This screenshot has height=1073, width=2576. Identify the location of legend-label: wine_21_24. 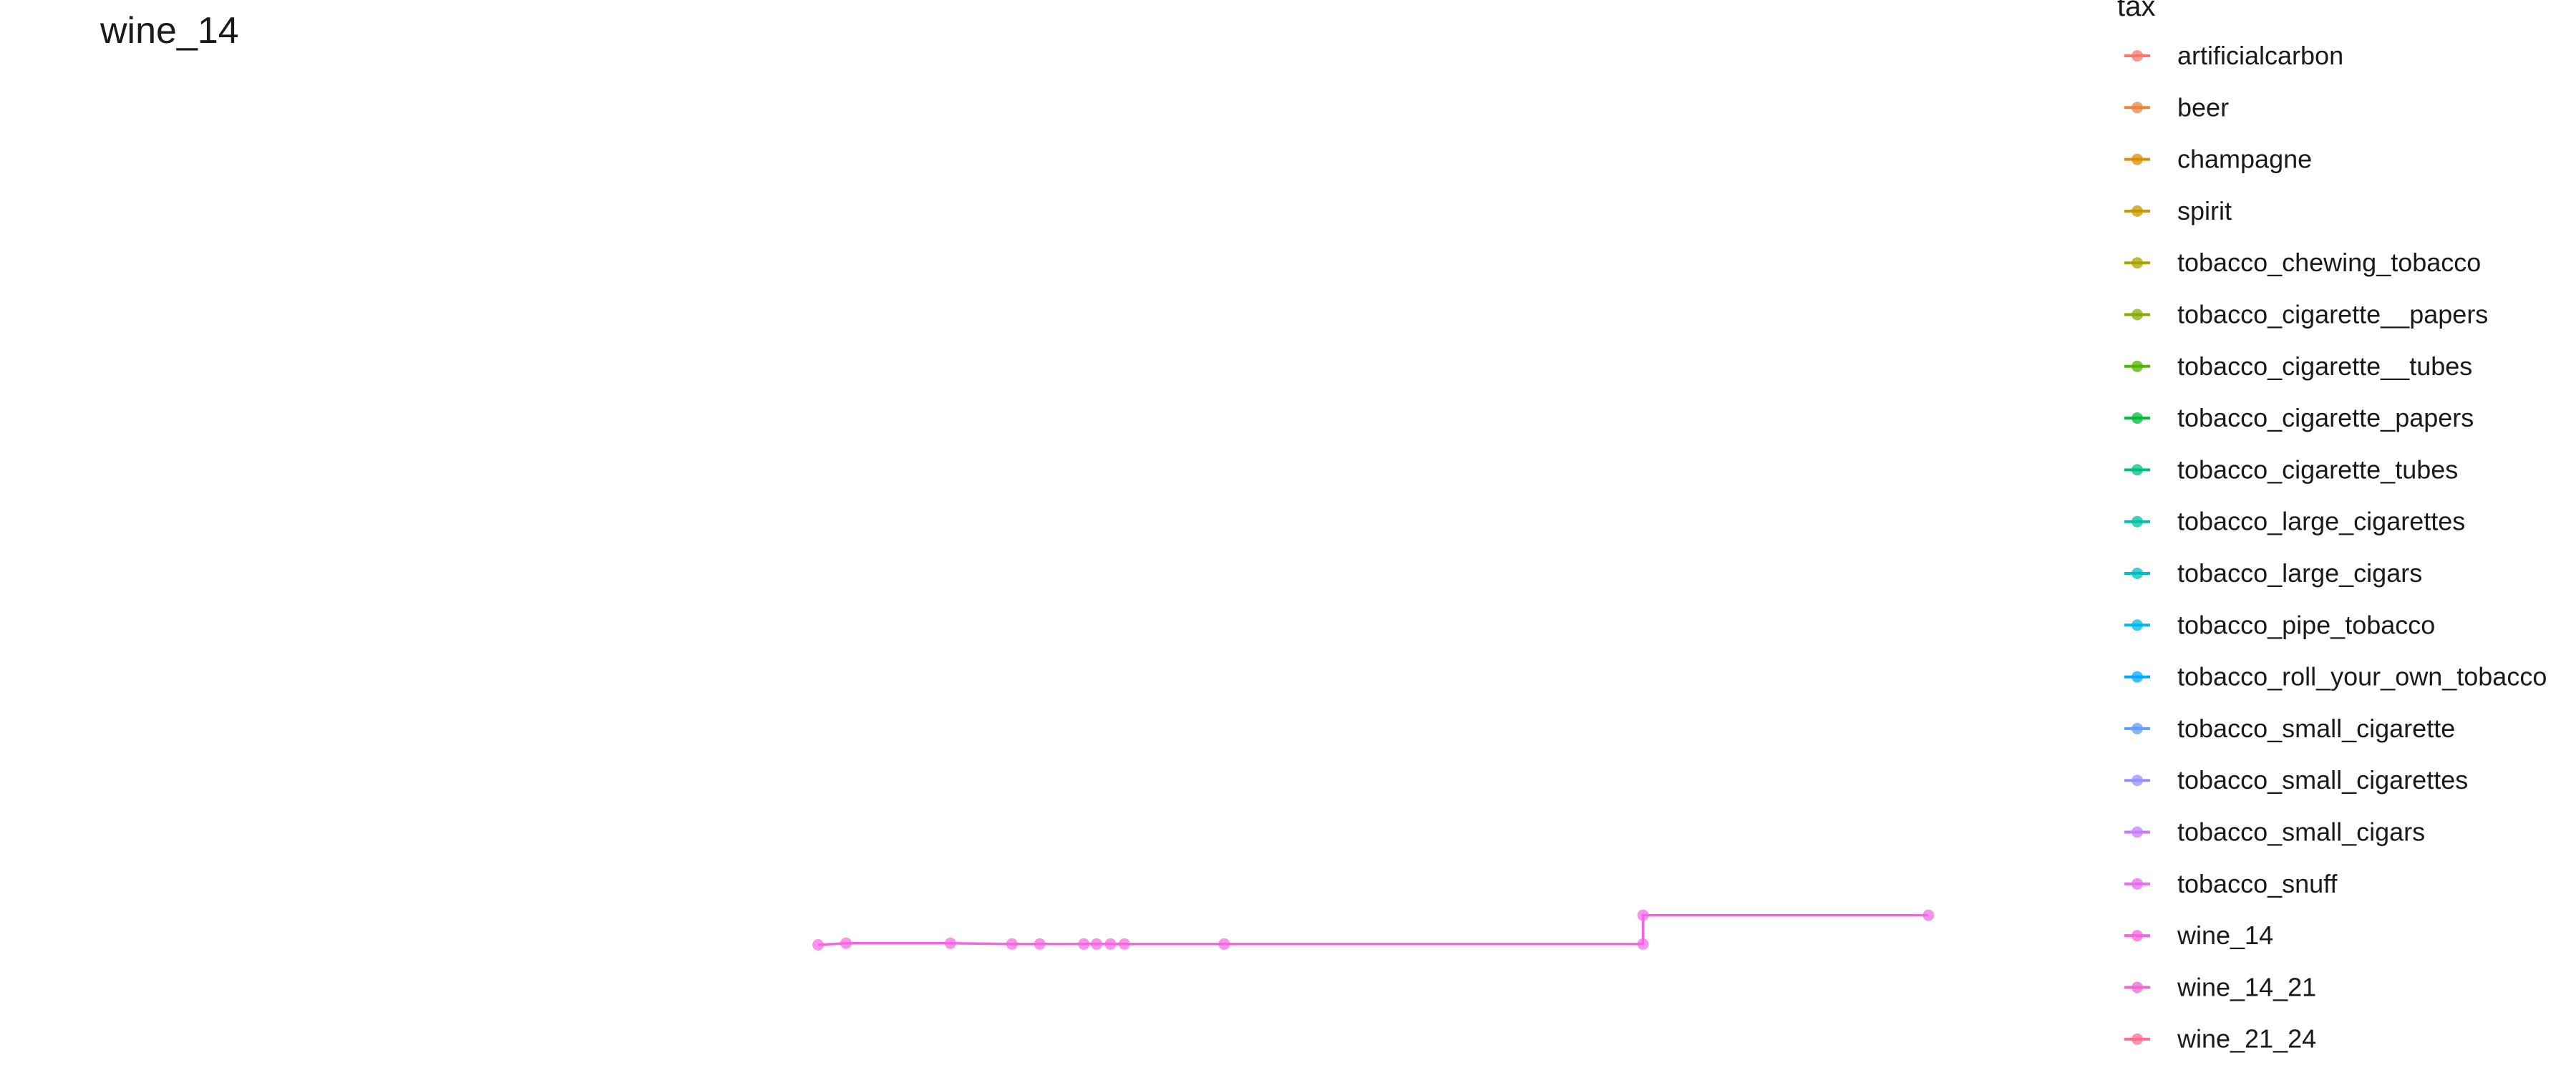
(2246, 1039).